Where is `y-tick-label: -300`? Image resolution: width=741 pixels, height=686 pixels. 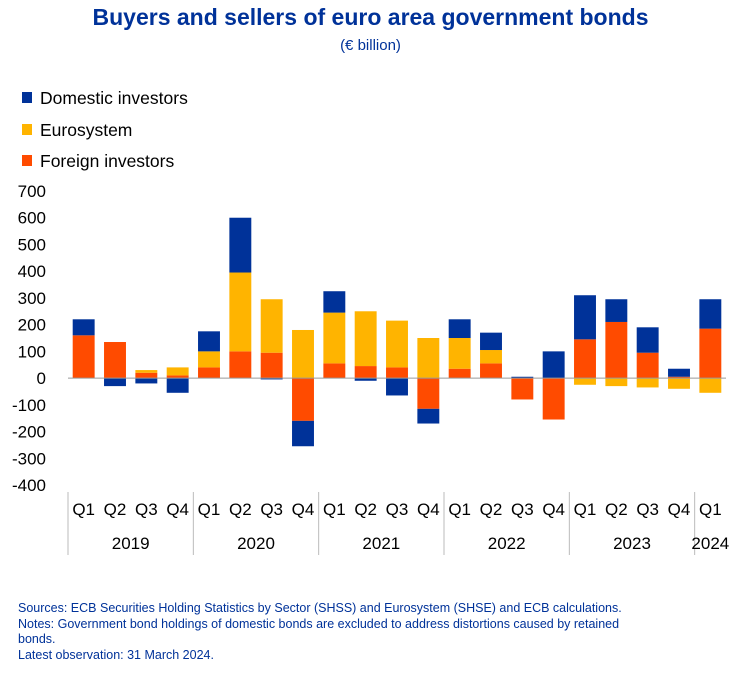
y-tick-label: -300 is located at coordinates (29, 458).